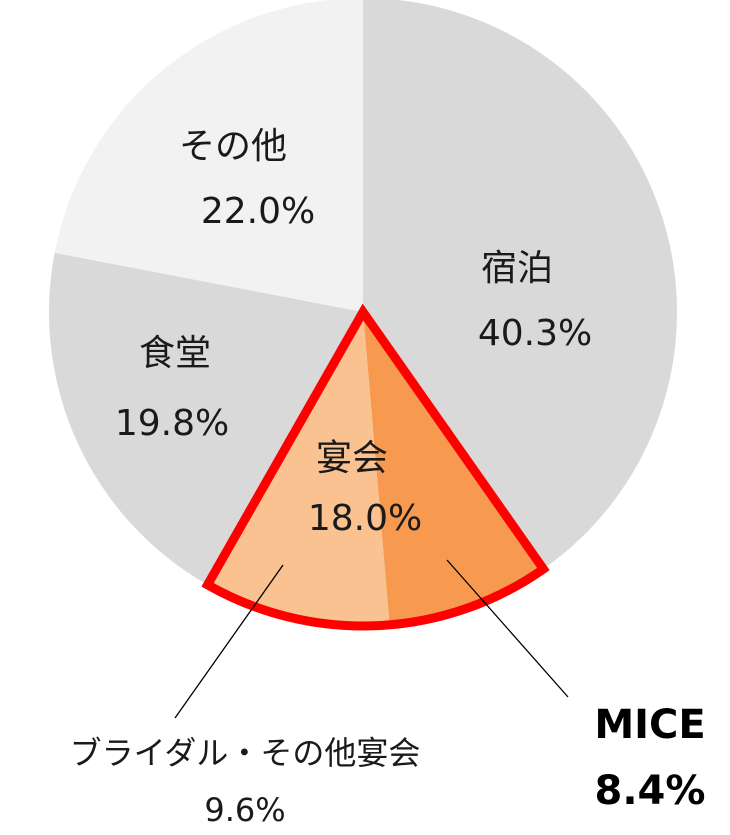  Describe the element at coordinates (535, 333) in the screenshot. I see `slice-value: 40.3%` at that location.